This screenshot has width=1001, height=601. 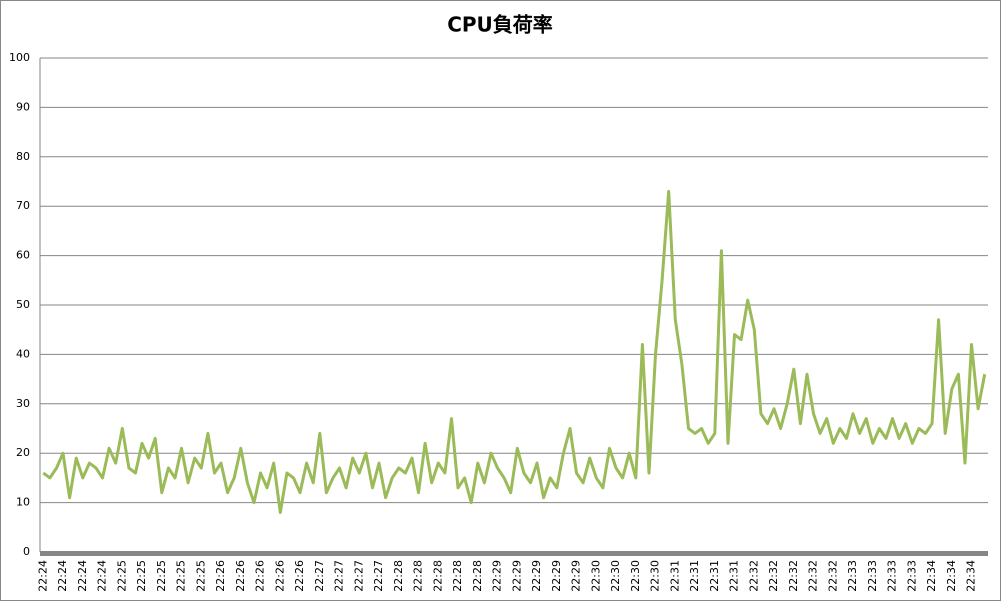 What do you see at coordinates (514, 553) in the screenshot?
I see `x-axis` at bounding box center [514, 553].